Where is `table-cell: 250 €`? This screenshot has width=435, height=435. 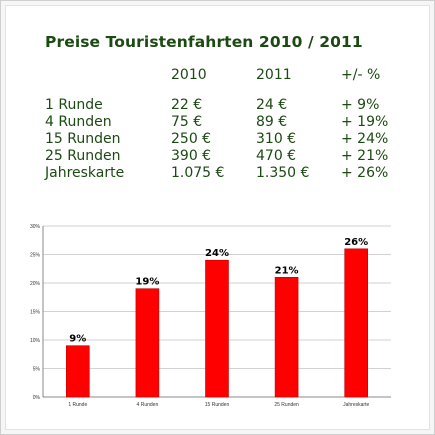 table-cell: 250 € is located at coordinates (191, 139).